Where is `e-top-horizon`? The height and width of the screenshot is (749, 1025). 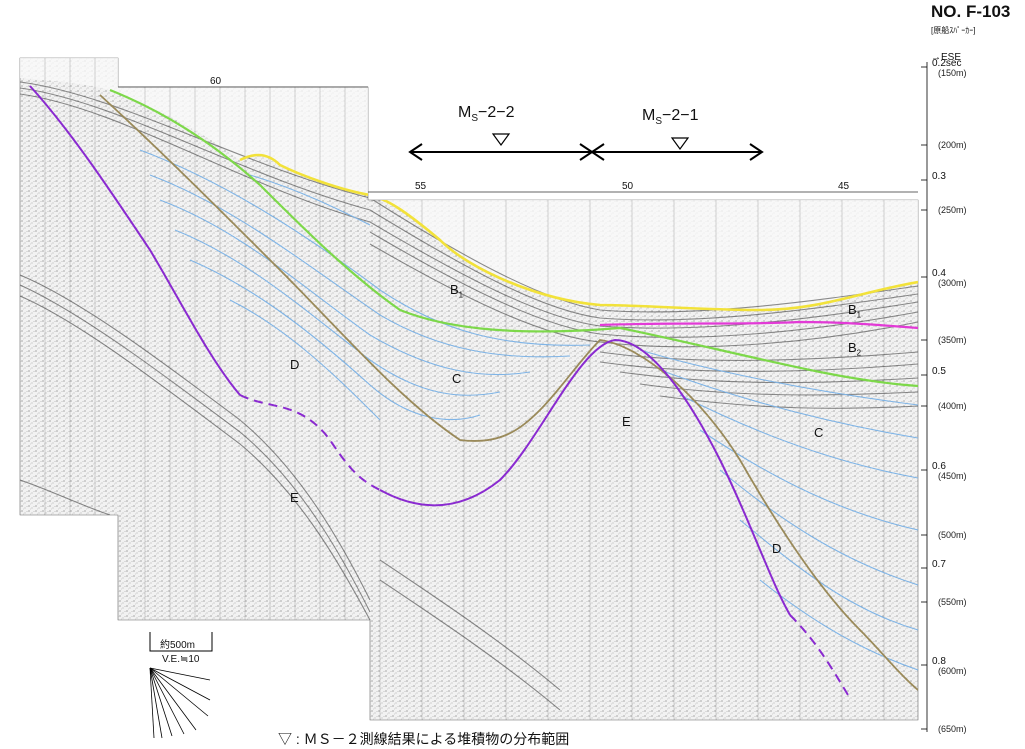
e-top-horizon is located at coordinates (135, 240).